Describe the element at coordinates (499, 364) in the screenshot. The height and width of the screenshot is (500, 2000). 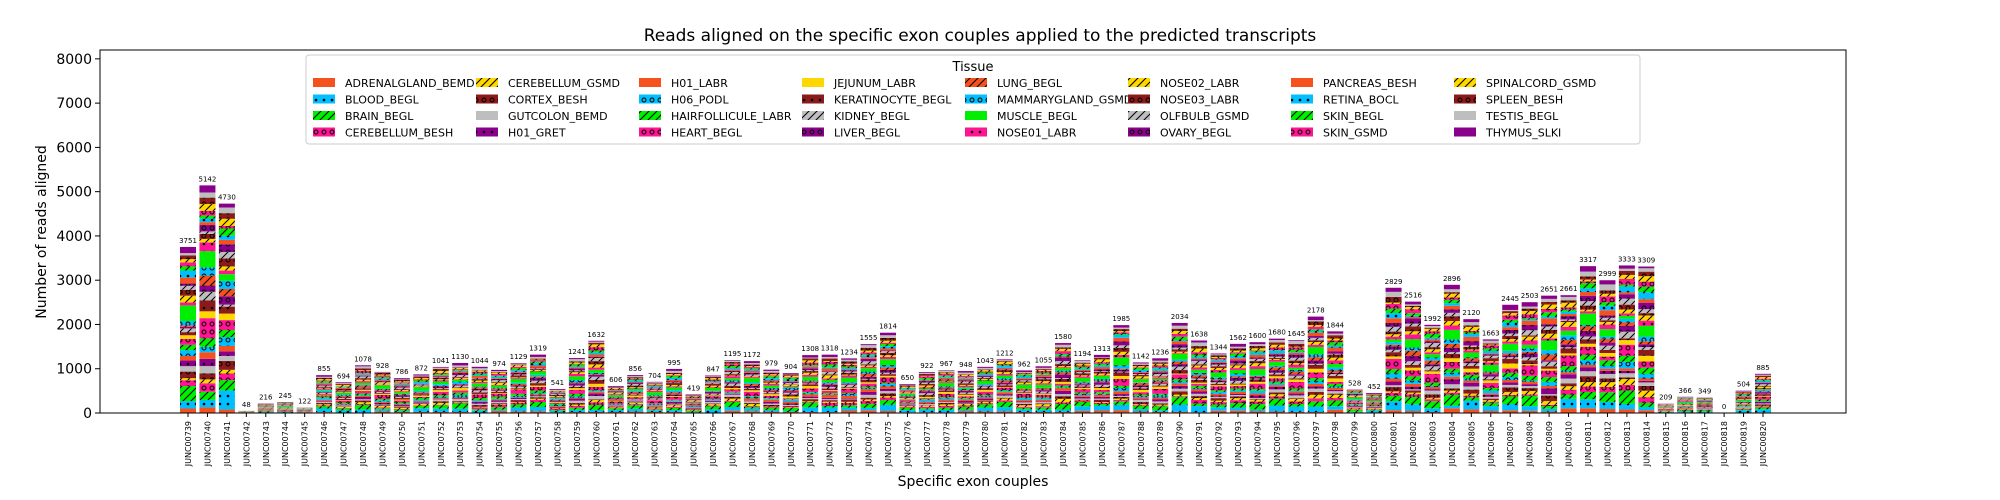
I see `bar-total-label: 974` at that location.